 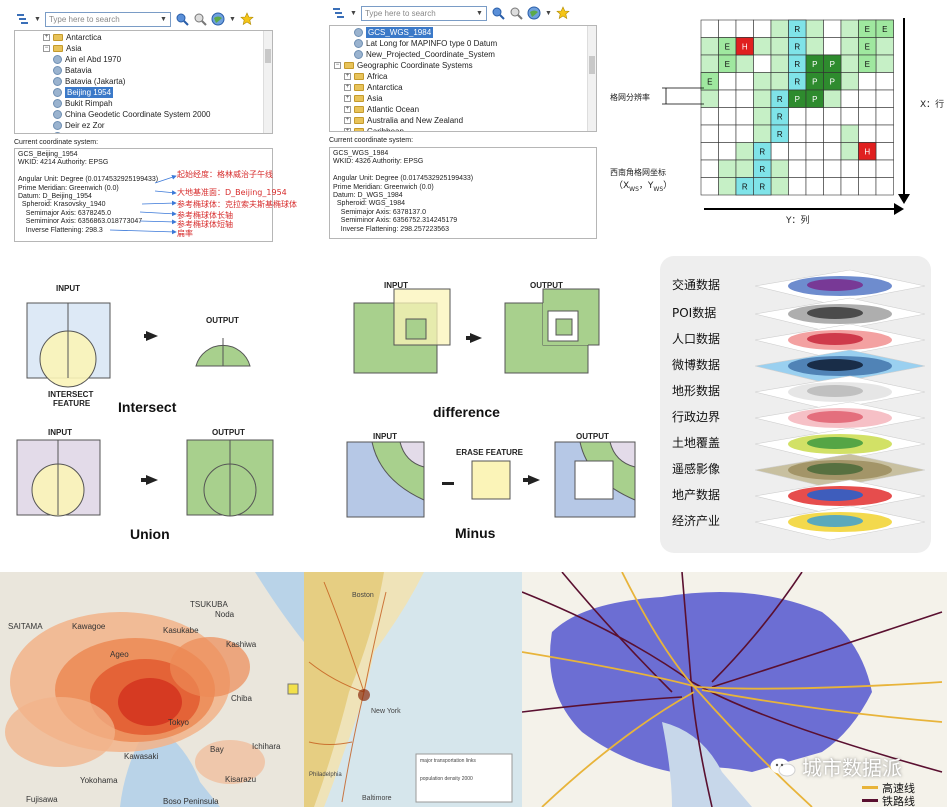 What do you see at coordinates (237, 204) in the screenshot?
I see `annotation-spheroid: 参考椭球体：克拉索夫斯基椭球体` at bounding box center [237, 204].